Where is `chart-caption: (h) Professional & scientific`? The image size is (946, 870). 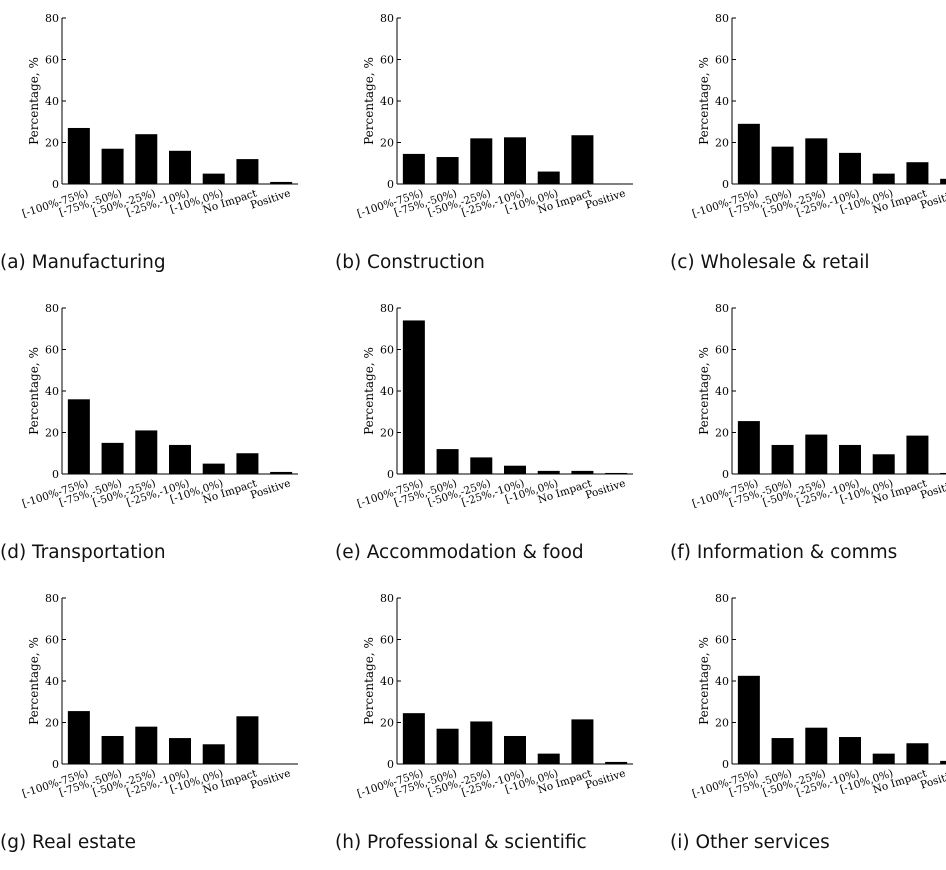 chart-caption: (h) Professional & scientific is located at coordinates (461, 842).